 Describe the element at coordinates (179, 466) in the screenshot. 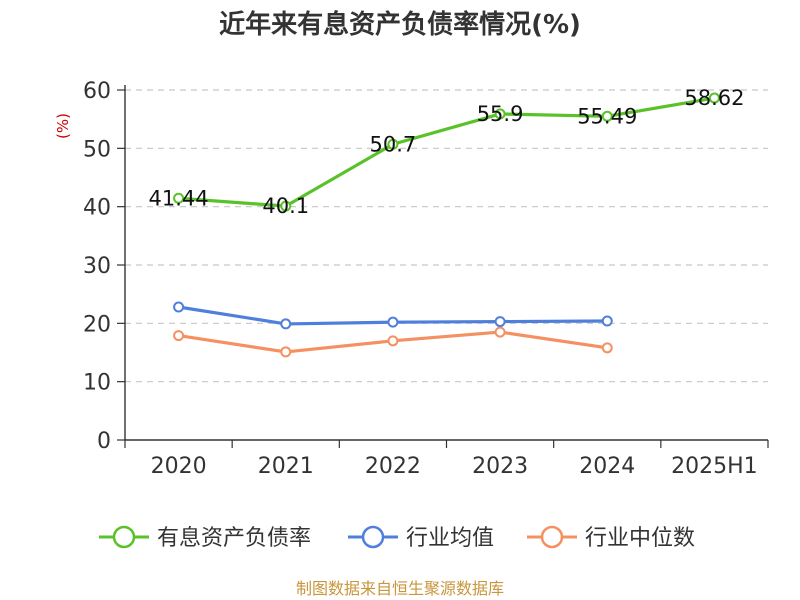

I see `x-tick-label: 2020` at that location.